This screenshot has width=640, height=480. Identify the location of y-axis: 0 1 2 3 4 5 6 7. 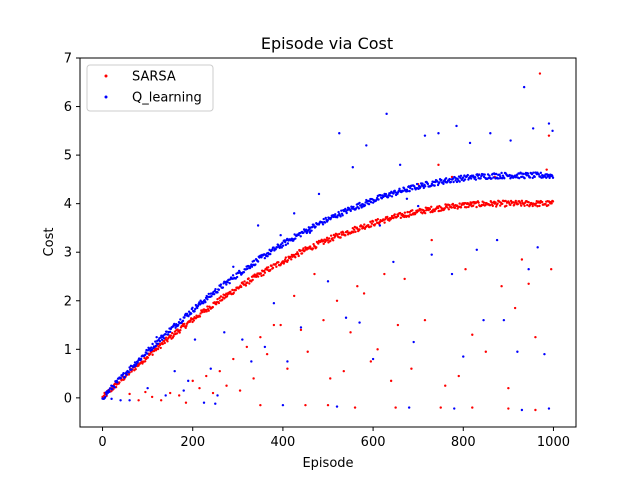
(72, 229).